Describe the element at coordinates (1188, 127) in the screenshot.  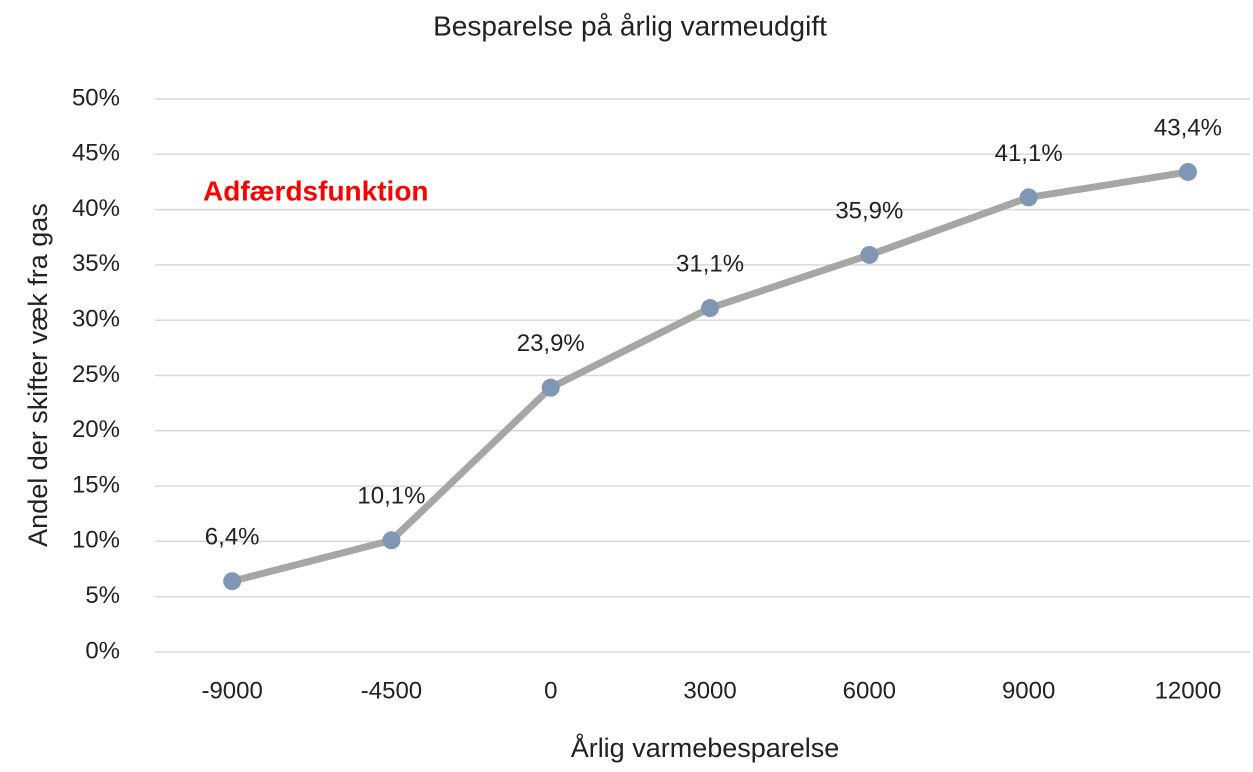
I see `data-label: 43,4%` at that location.